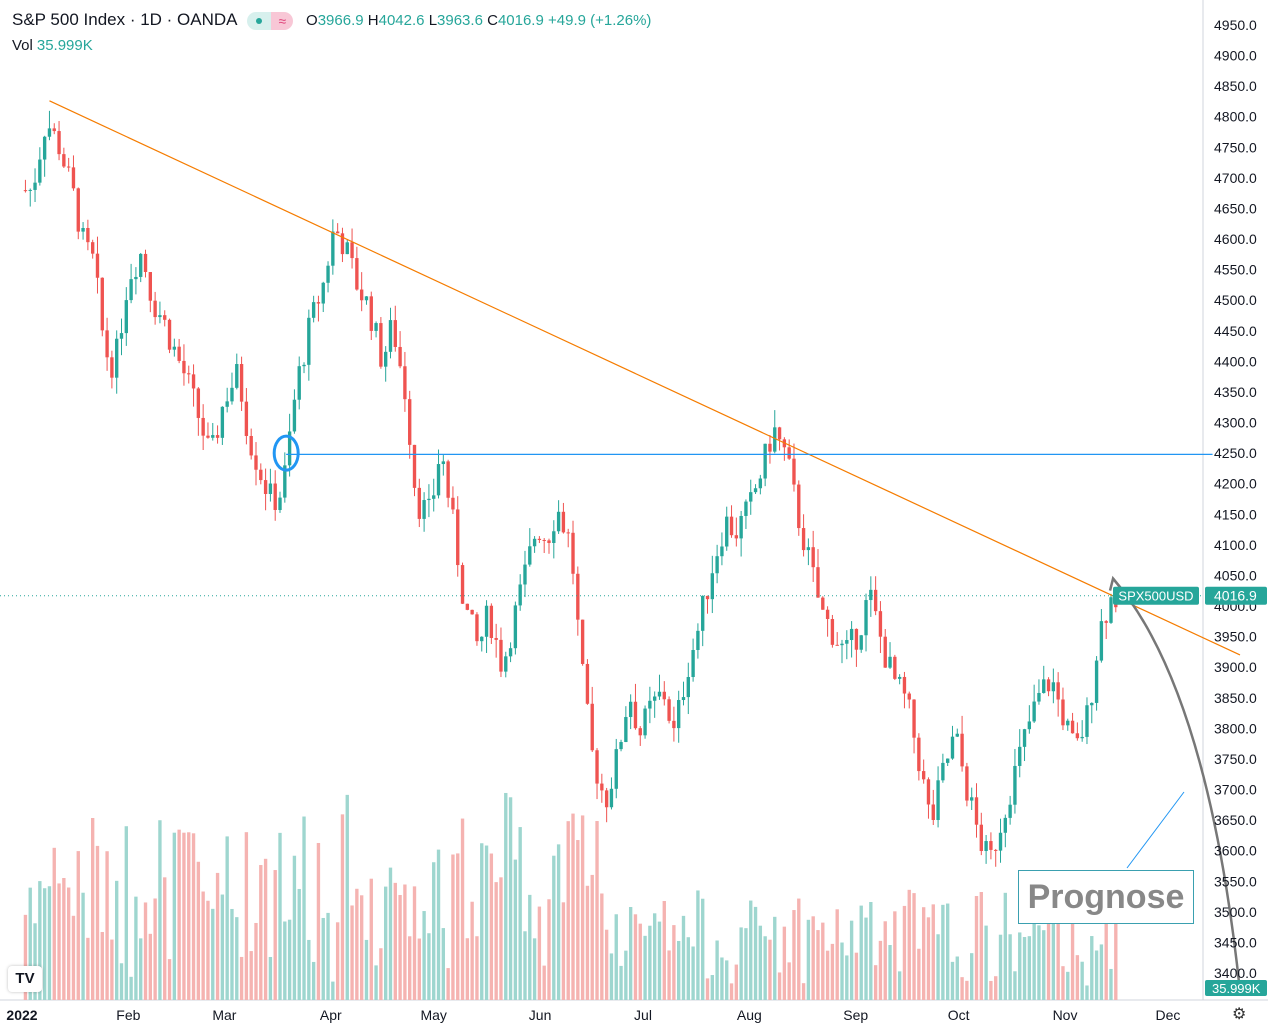 This screenshot has width=1268, height=1024. What do you see at coordinates (52, 45) in the screenshot?
I see `volume-legend: Vol 35.999K` at bounding box center [52, 45].